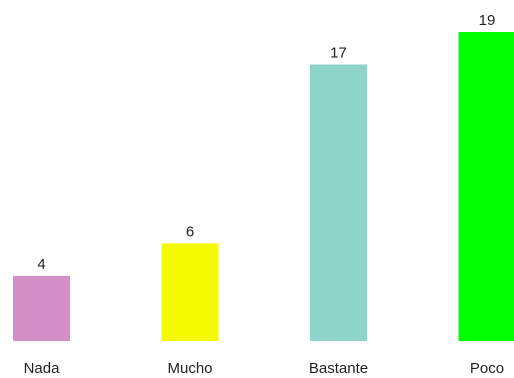 The image size is (514, 378). I want to click on category-label-poco: Poco, so click(487, 368).